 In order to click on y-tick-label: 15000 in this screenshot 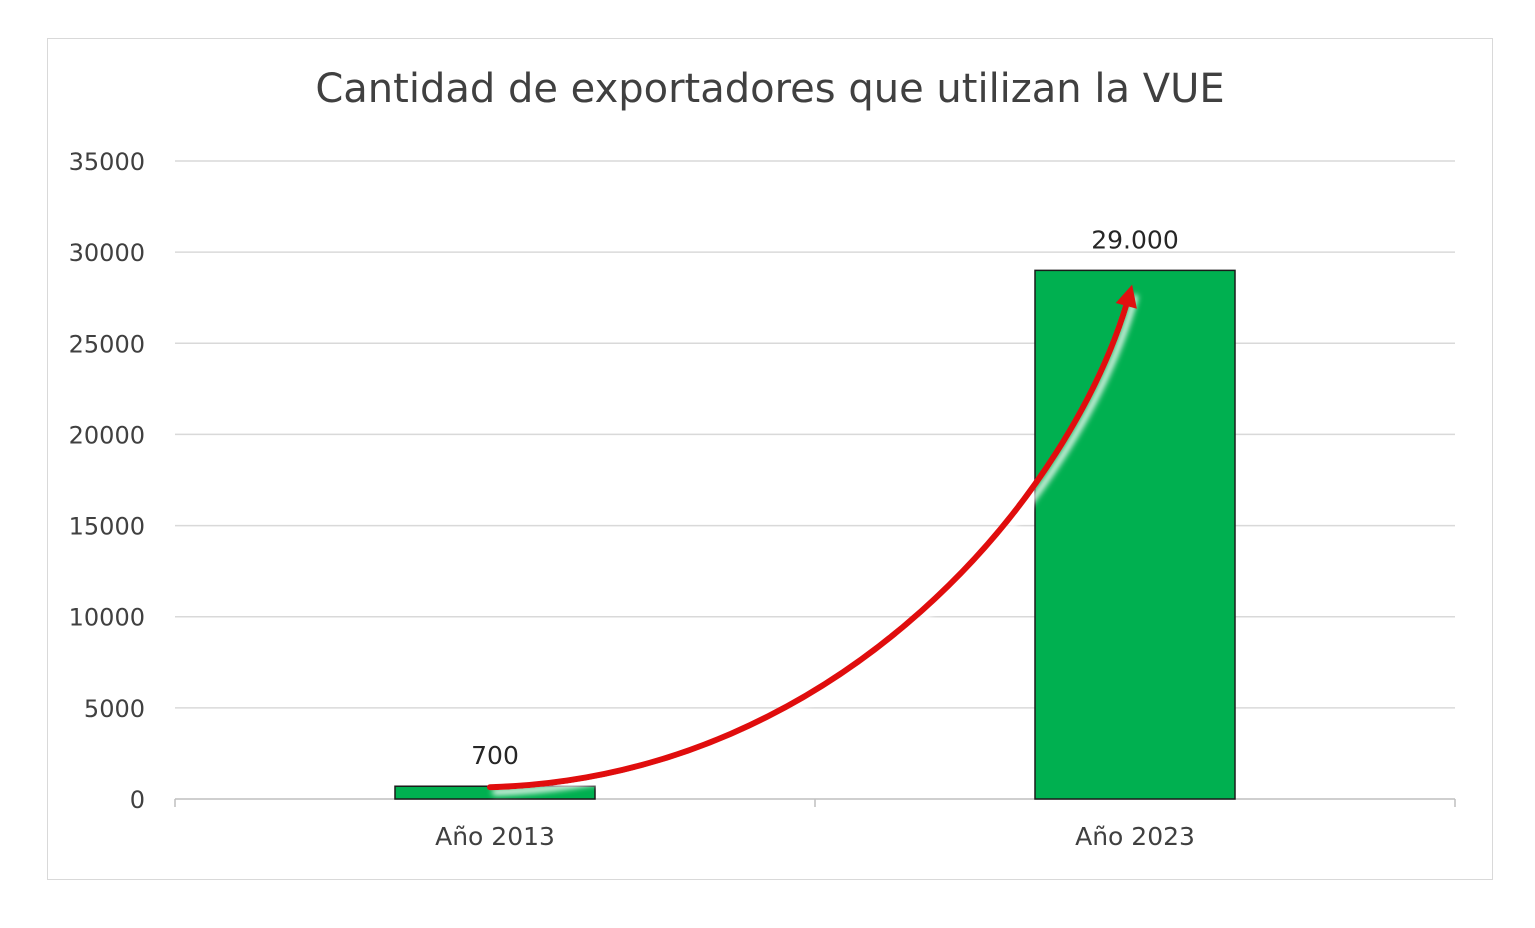, I will do `click(107, 527)`.